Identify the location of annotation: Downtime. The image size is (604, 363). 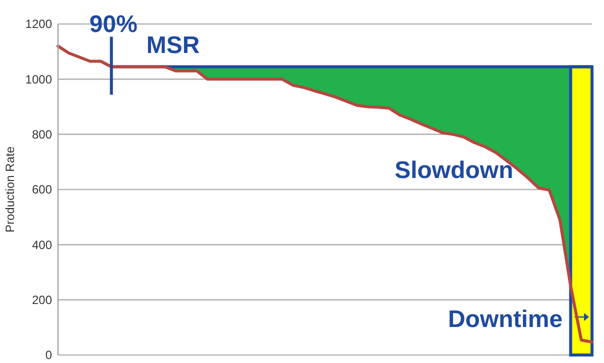
(505, 319).